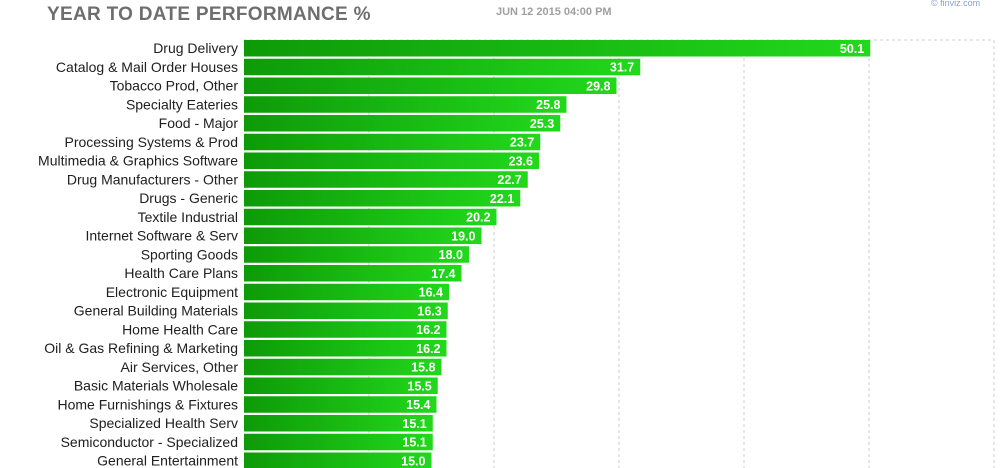  What do you see at coordinates (180, 329) in the screenshot?
I see `category-label: Home Health Care` at bounding box center [180, 329].